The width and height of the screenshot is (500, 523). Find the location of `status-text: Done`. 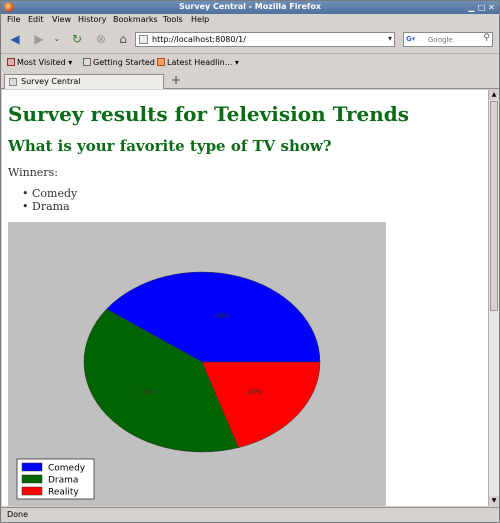

status-text: Done is located at coordinates (18, 514).